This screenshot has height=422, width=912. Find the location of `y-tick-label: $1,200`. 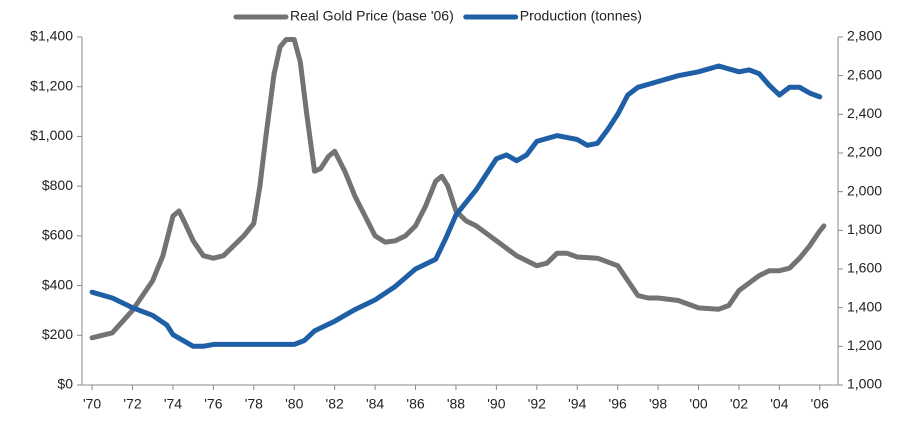

y-tick-label: $1,200 is located at coordinates (51, 85).